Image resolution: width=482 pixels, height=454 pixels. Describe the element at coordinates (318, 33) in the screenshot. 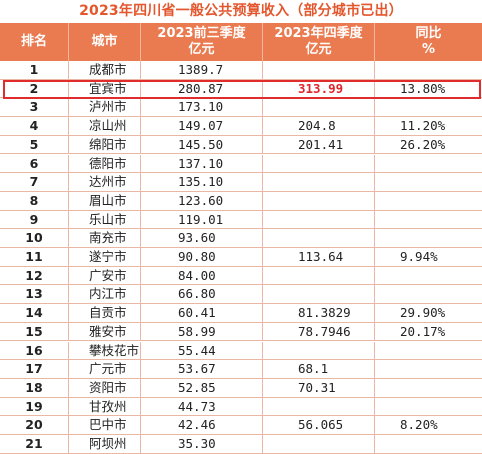

I see `header-q4-line1: 2023年四季度` at that location.